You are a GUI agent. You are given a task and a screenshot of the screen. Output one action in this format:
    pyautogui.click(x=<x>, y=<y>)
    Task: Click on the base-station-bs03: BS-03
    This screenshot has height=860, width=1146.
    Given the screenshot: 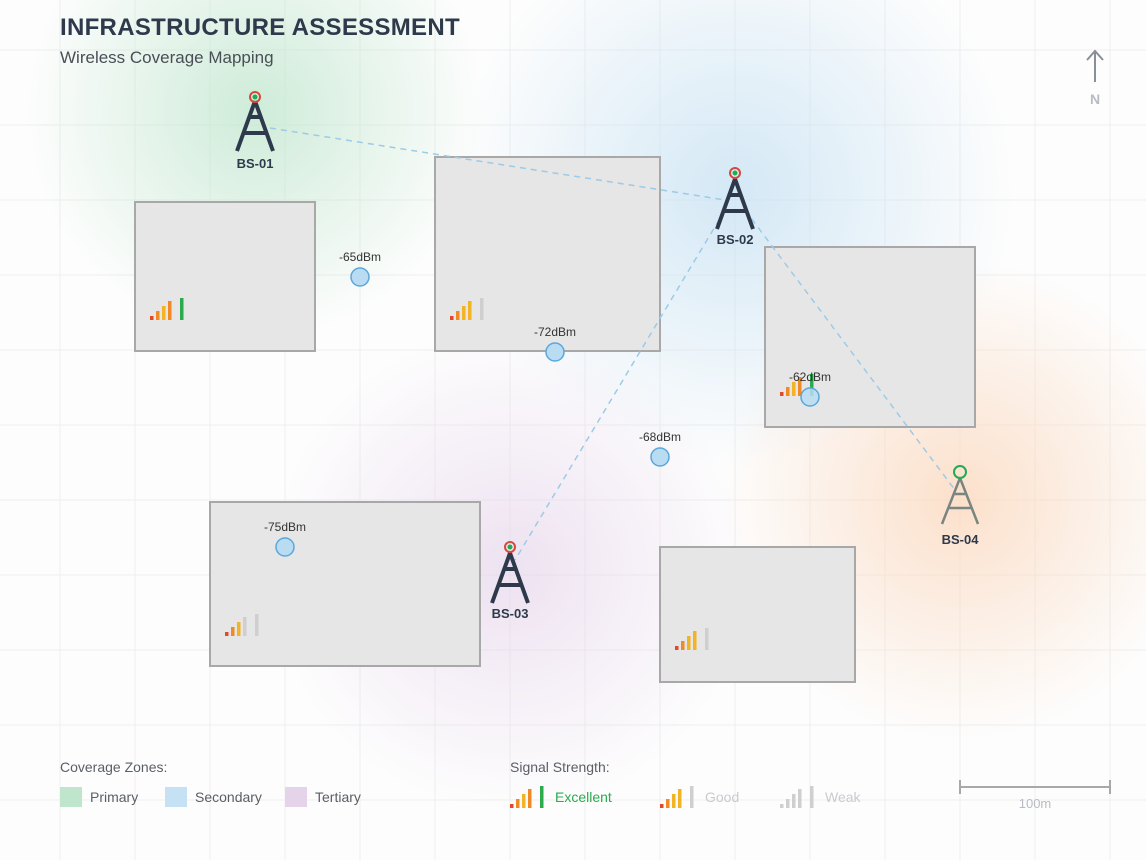 What is the action you would take?
    pyautogui.click(x=510, y=581)
    